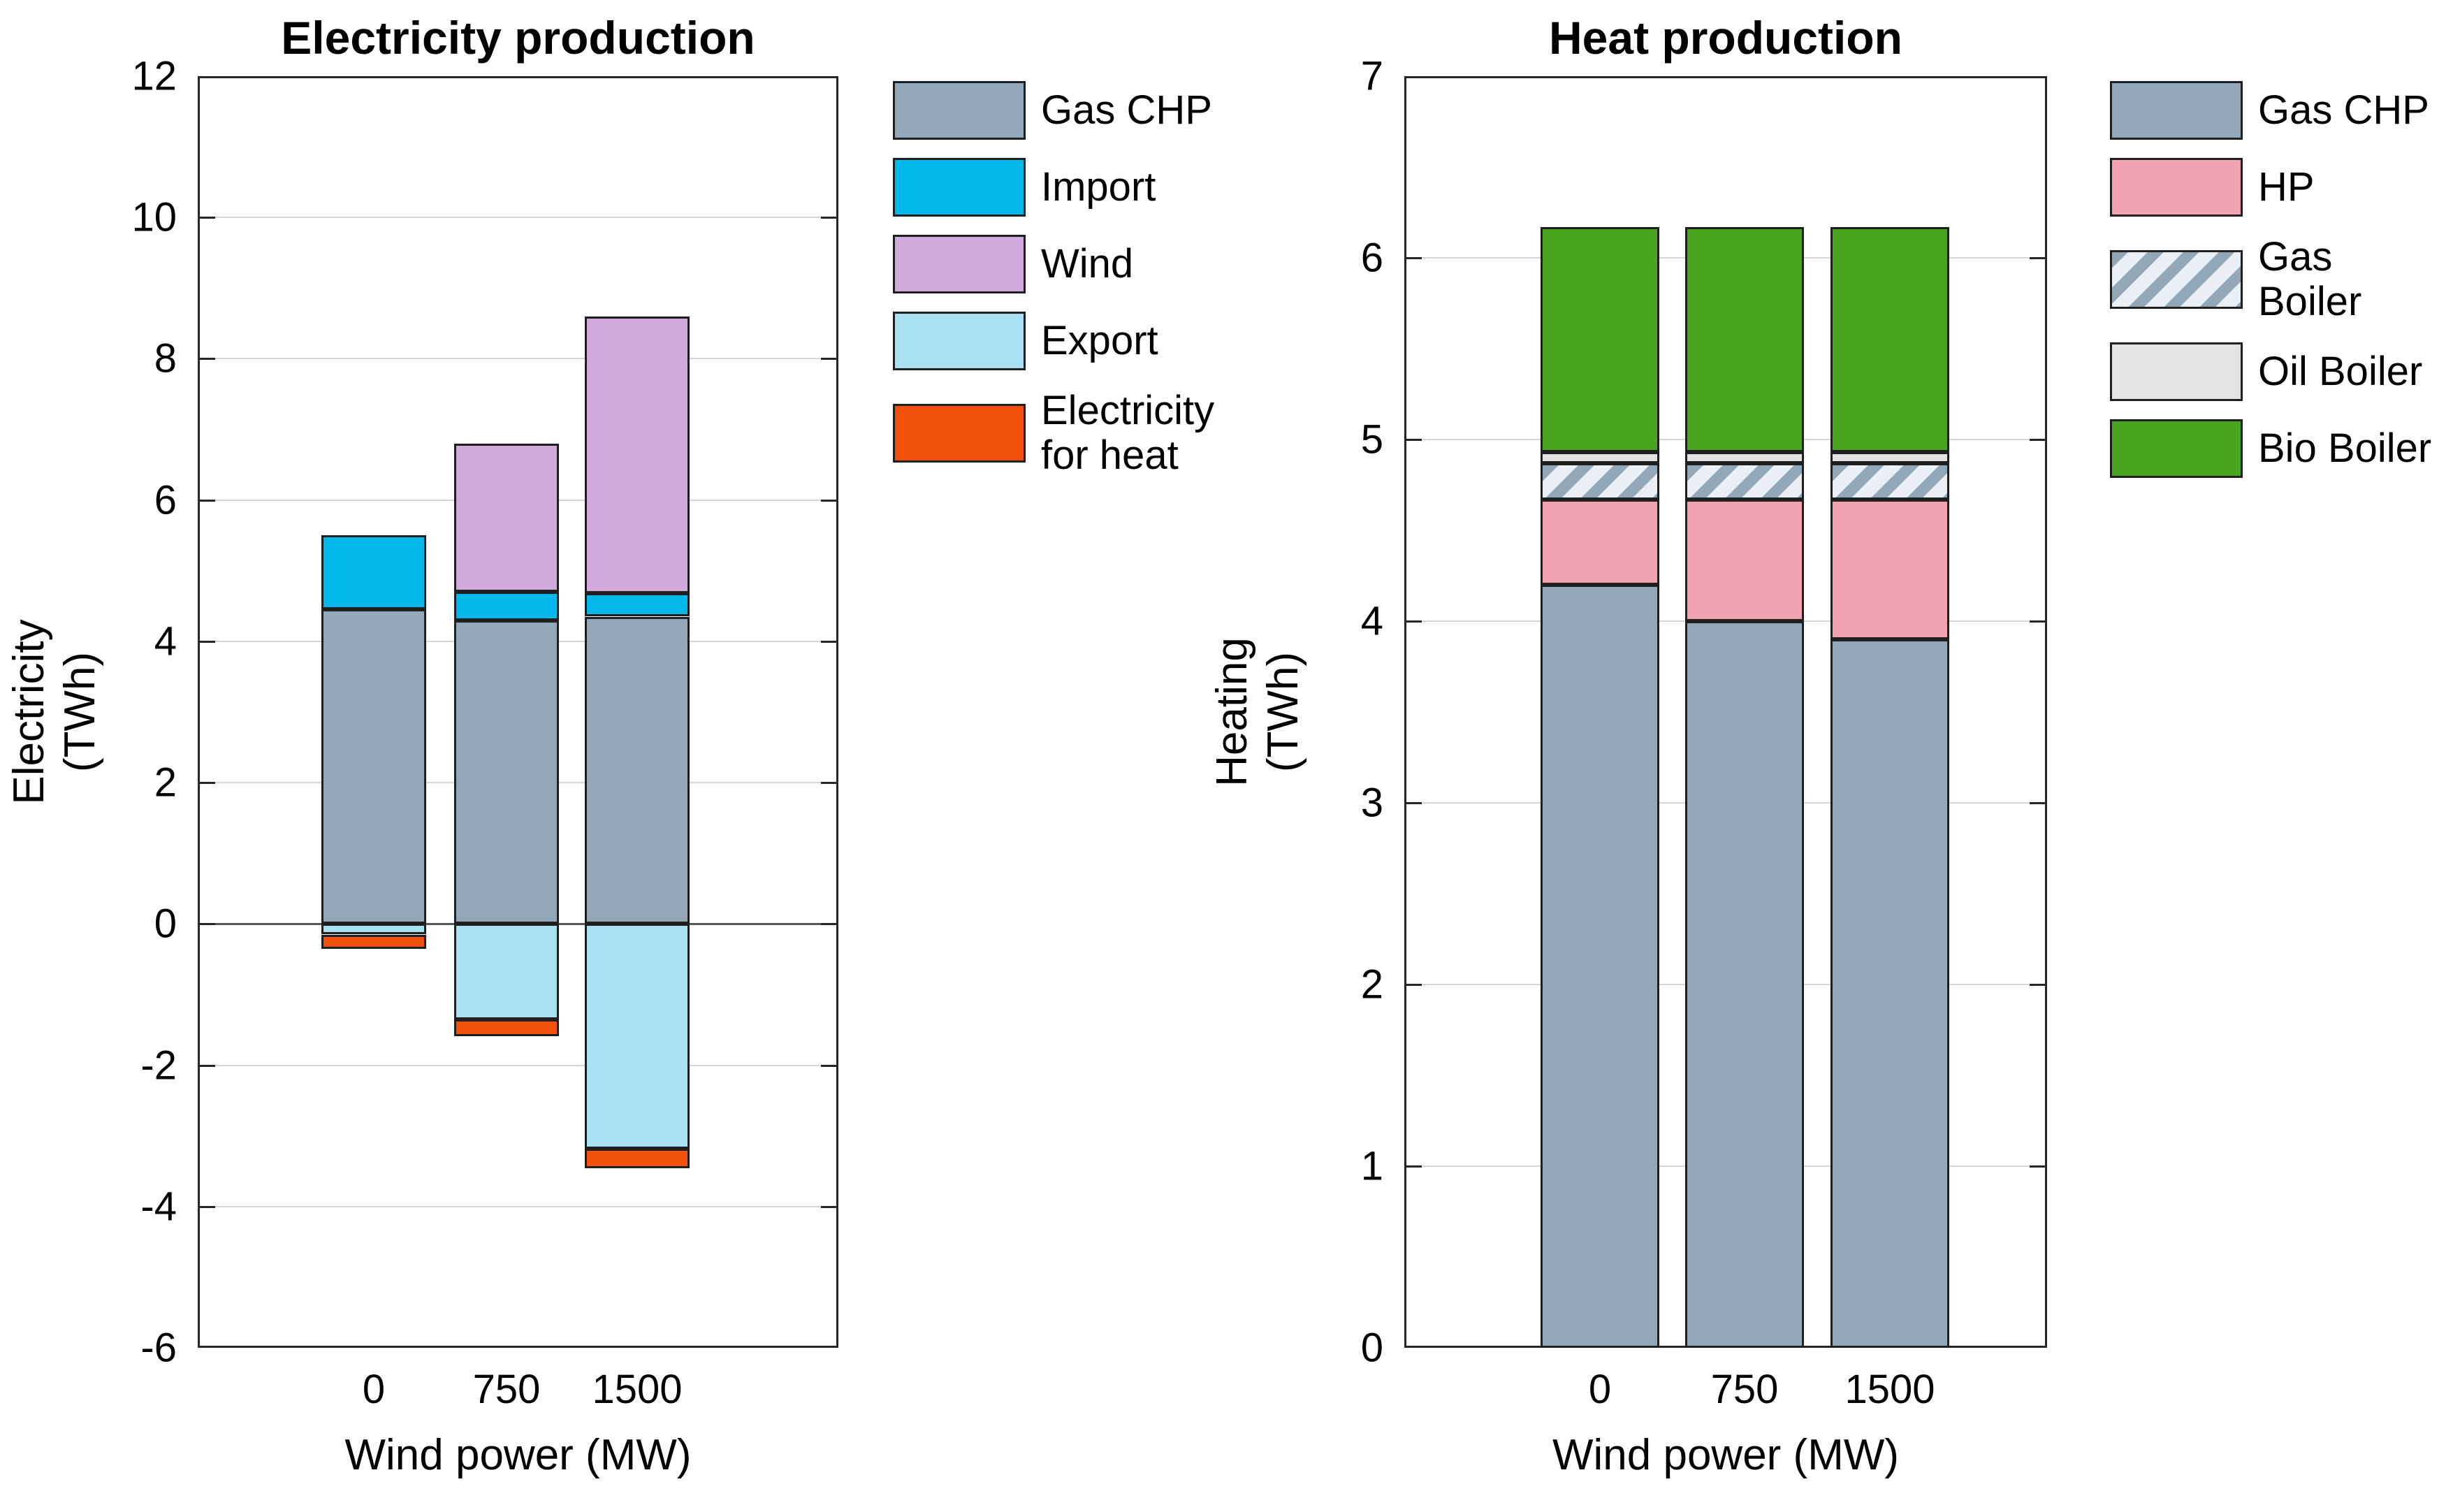  What do you see at coordinates (1371, 439) in the screenshot?
I see `y-tick-label: 5` at bounding box center [1371, 439].